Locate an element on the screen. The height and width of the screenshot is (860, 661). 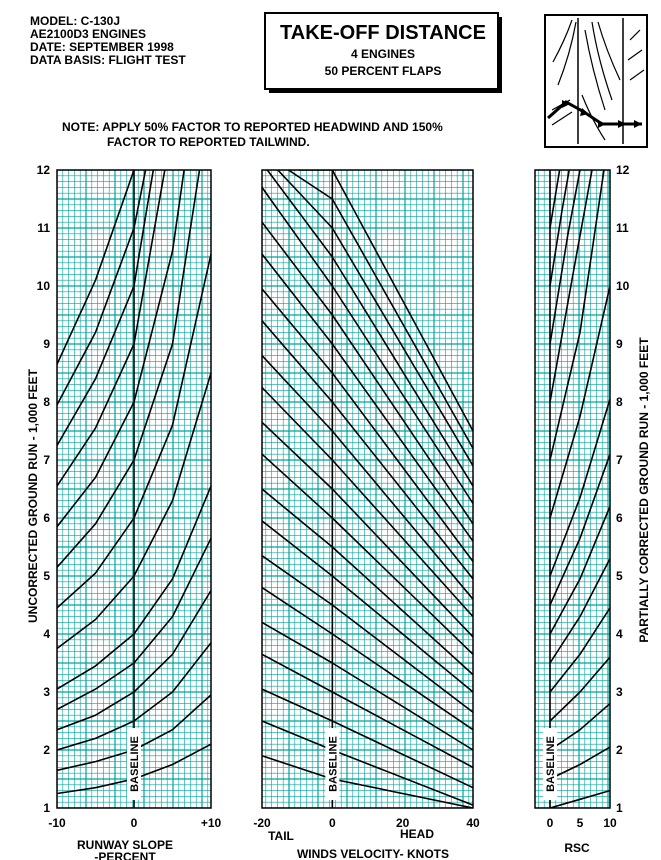
wind-x-tick-0: 0 is located at coordinates (332, 823).